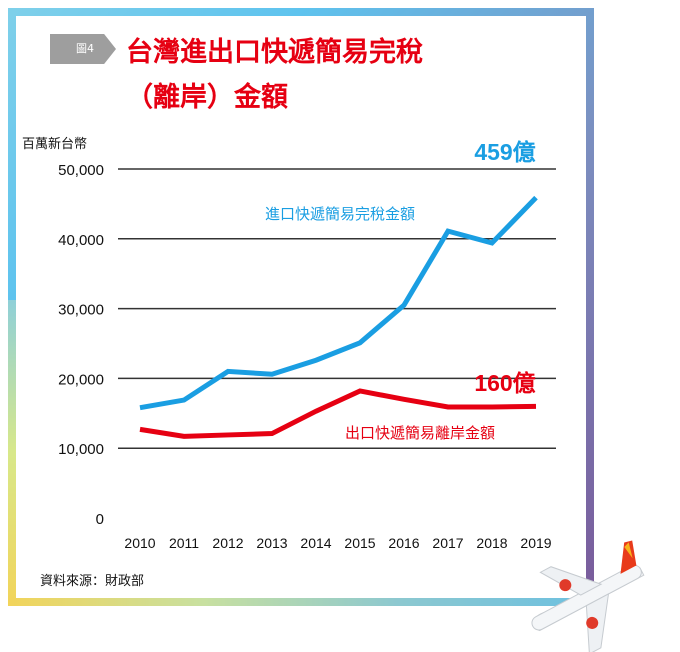  Describe the element at coordinates (12, 453) in the screenshot. I see `gradient-frame-left` at that location.